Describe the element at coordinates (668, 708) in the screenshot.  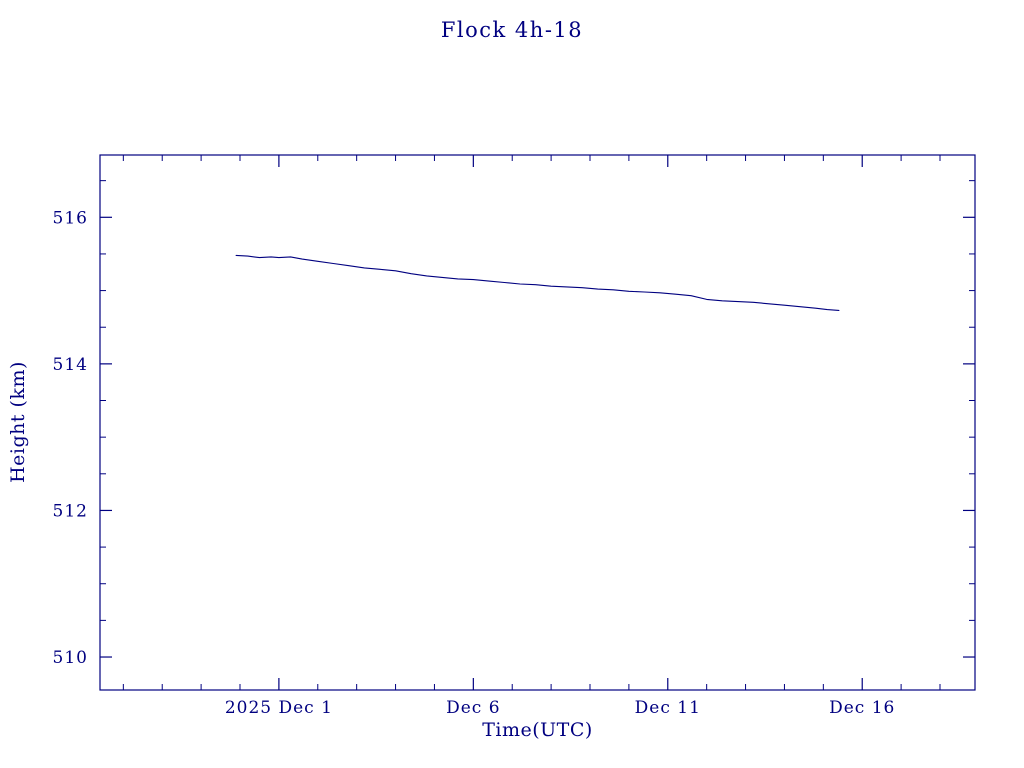
I see `x-tick-label: Dec 11` at that location.